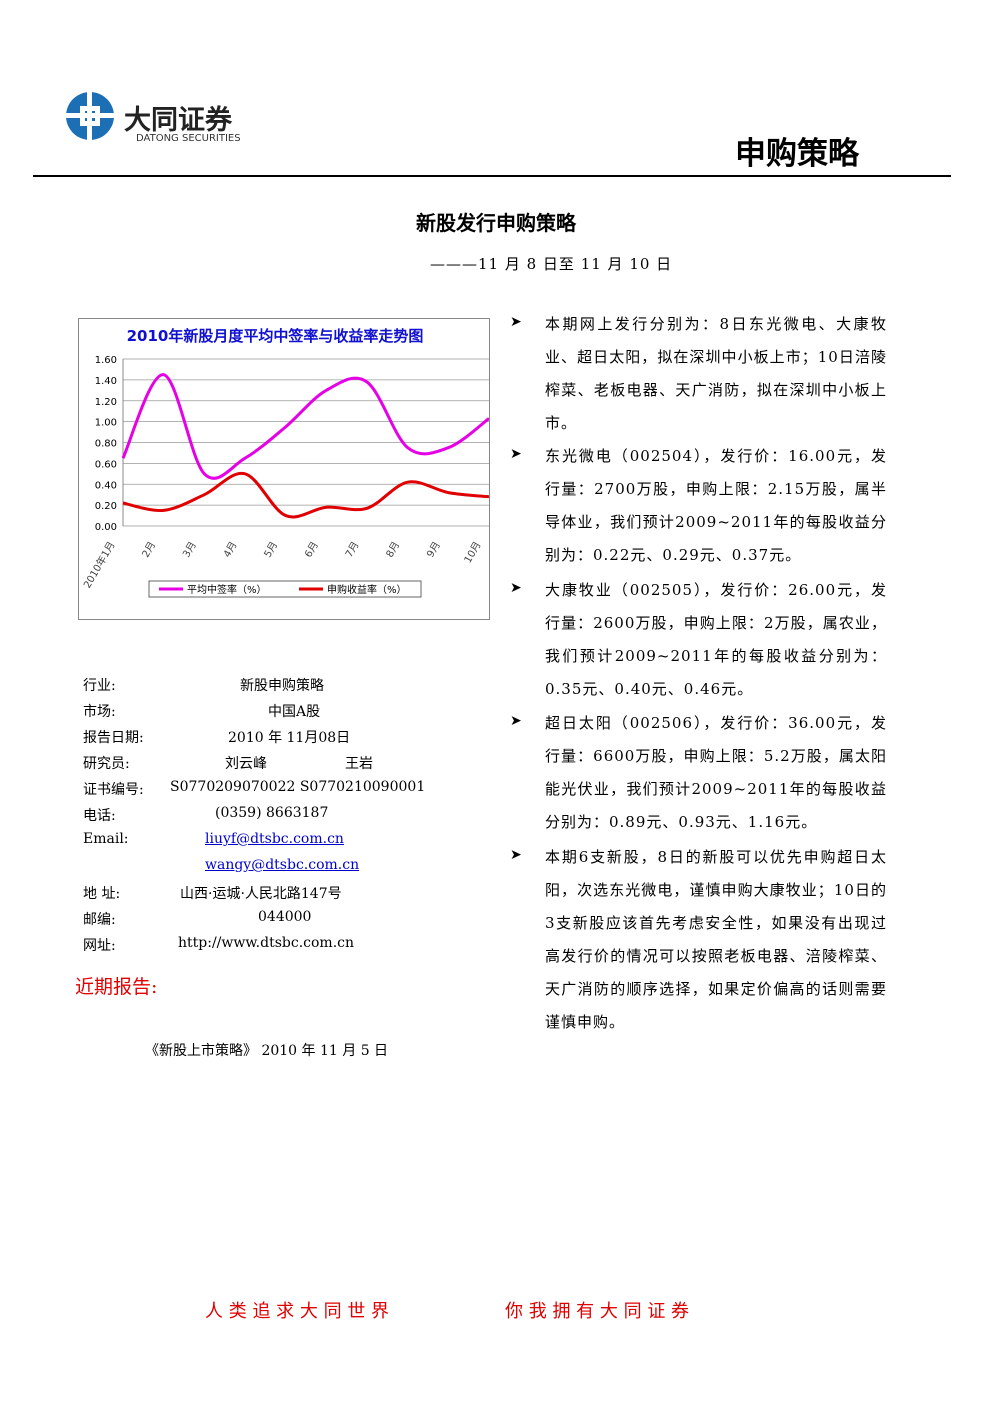 This screenshot has height=1403, width=992. What do you see at coordinates (298, 787) in the screenshot?
I see `info-value: S0770209070022 S0770210090001` at bounding box center [298, 787].